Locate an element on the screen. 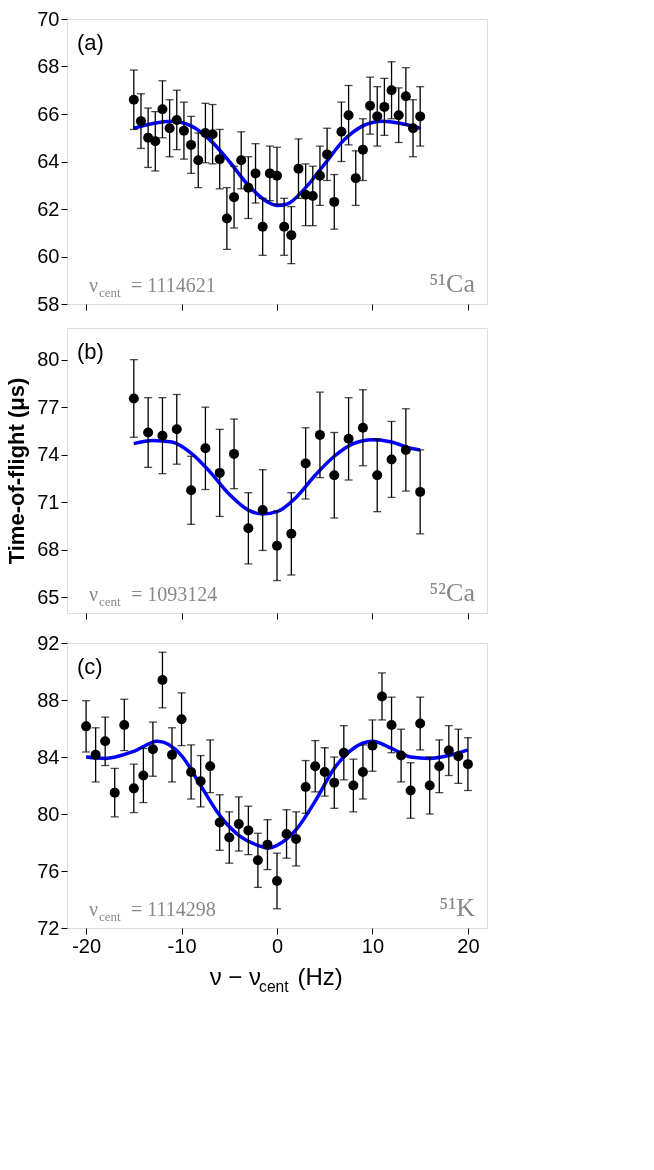 The height and width of the screenshot is (1170, 654). y-tick-label: 66 is located at coordinates (48, 113).